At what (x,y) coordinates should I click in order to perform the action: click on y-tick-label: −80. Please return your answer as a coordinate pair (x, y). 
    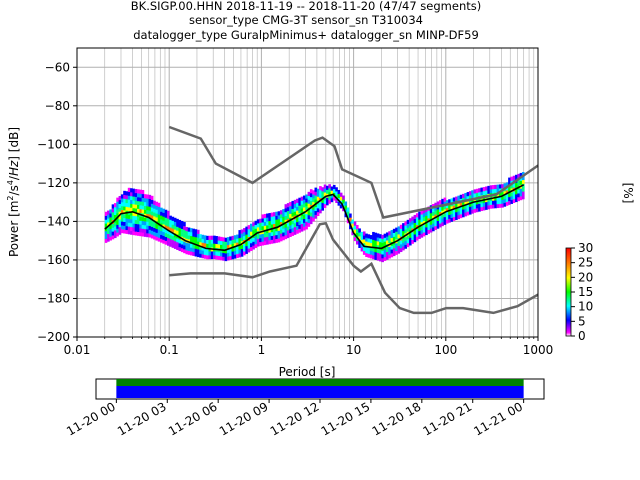
    Looking at the image, I should click on (57, 106).